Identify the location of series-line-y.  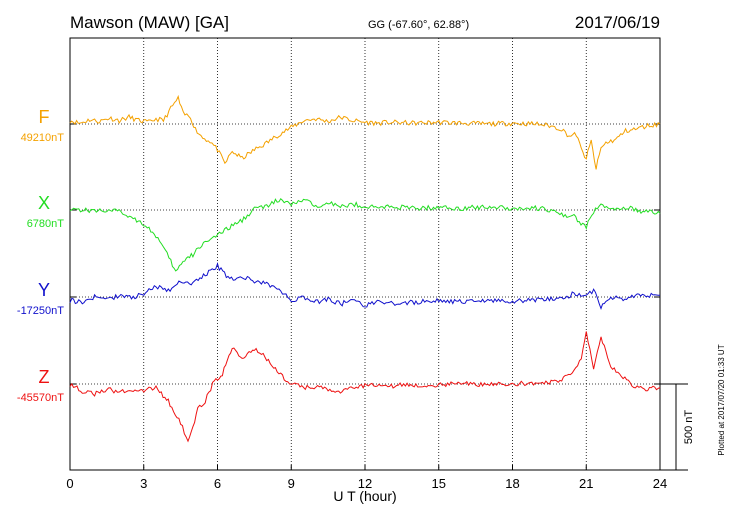
(364, 286).